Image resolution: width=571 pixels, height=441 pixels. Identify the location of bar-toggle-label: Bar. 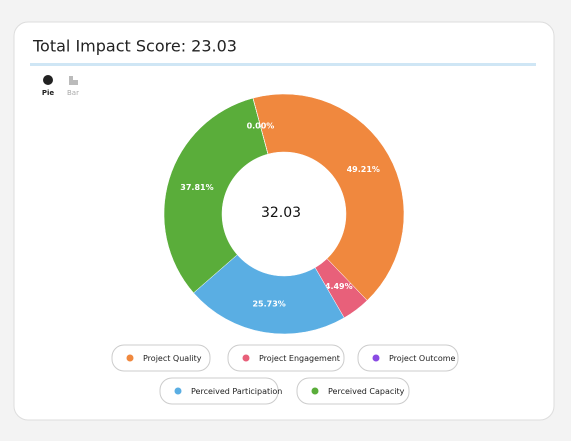
(73, 93).